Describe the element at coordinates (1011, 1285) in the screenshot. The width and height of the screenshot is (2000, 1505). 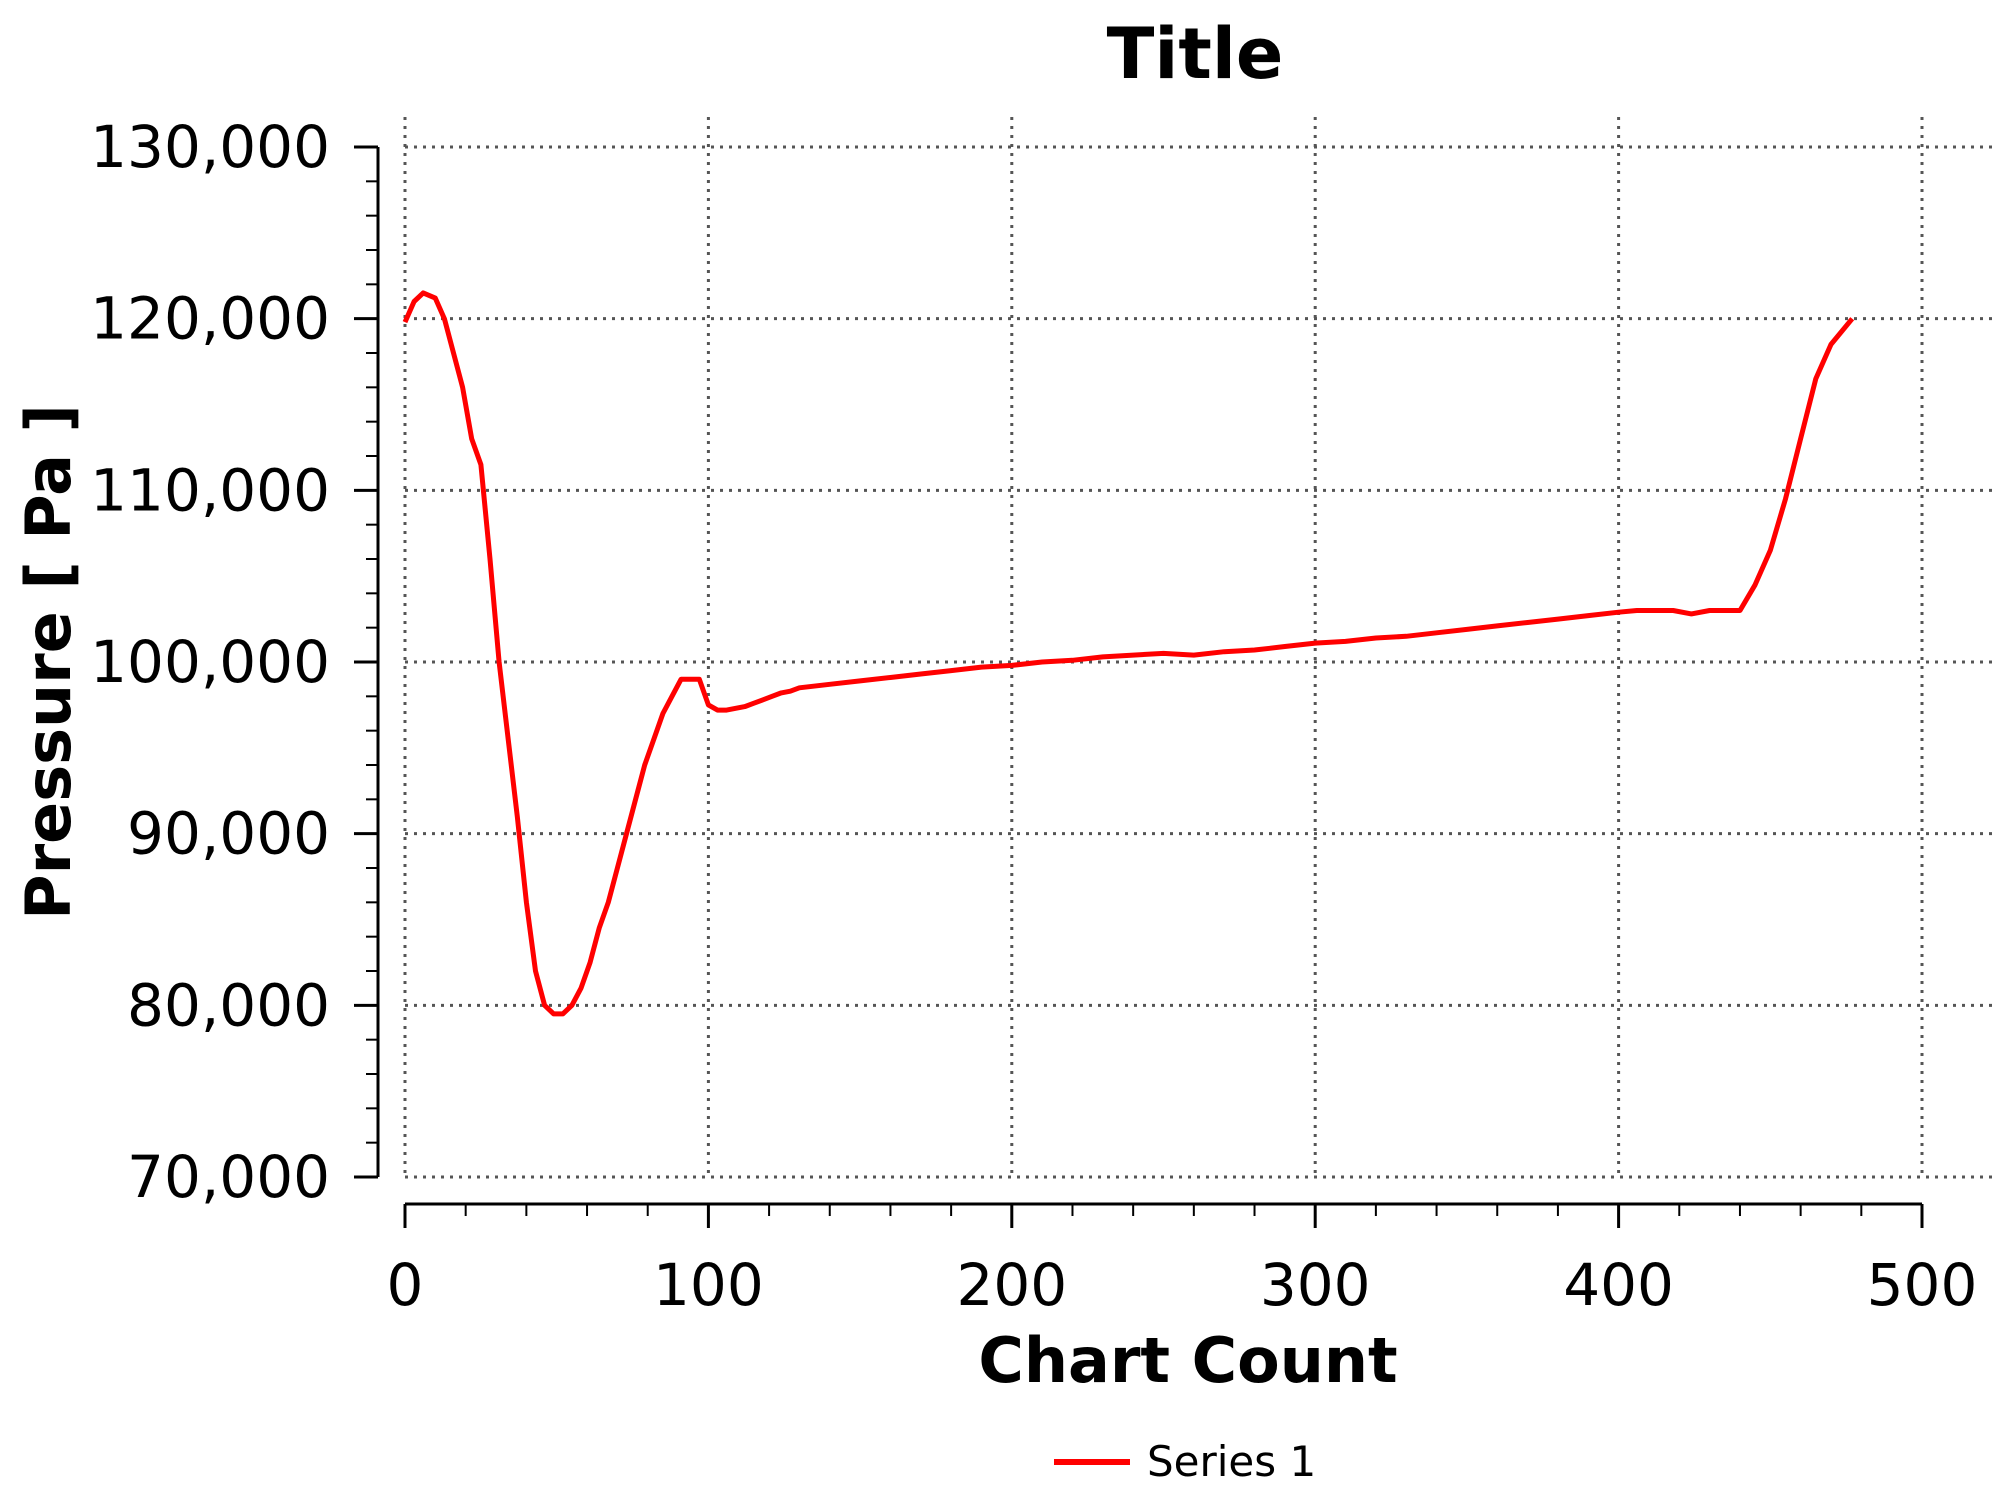
I see `x-tick-label: 200` at that location.